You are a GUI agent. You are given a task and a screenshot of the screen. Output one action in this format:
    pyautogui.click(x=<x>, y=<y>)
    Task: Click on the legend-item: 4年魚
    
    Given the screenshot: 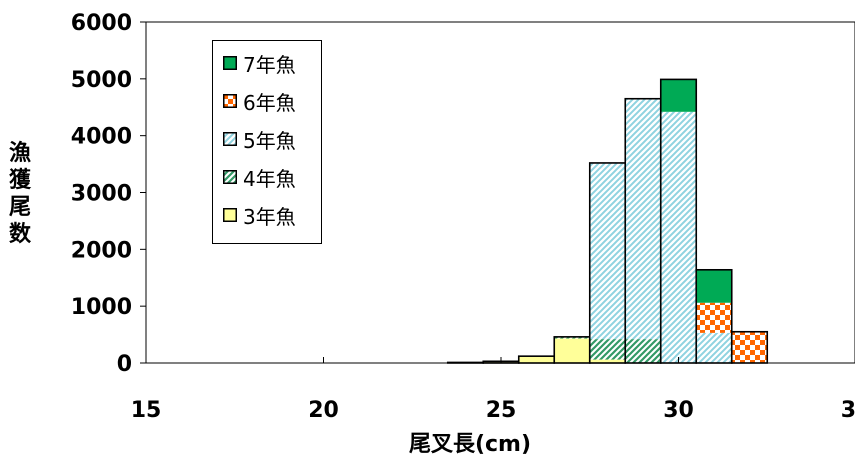 What is the action you would take?
    pyautogui.click(x=259, y=177)
    